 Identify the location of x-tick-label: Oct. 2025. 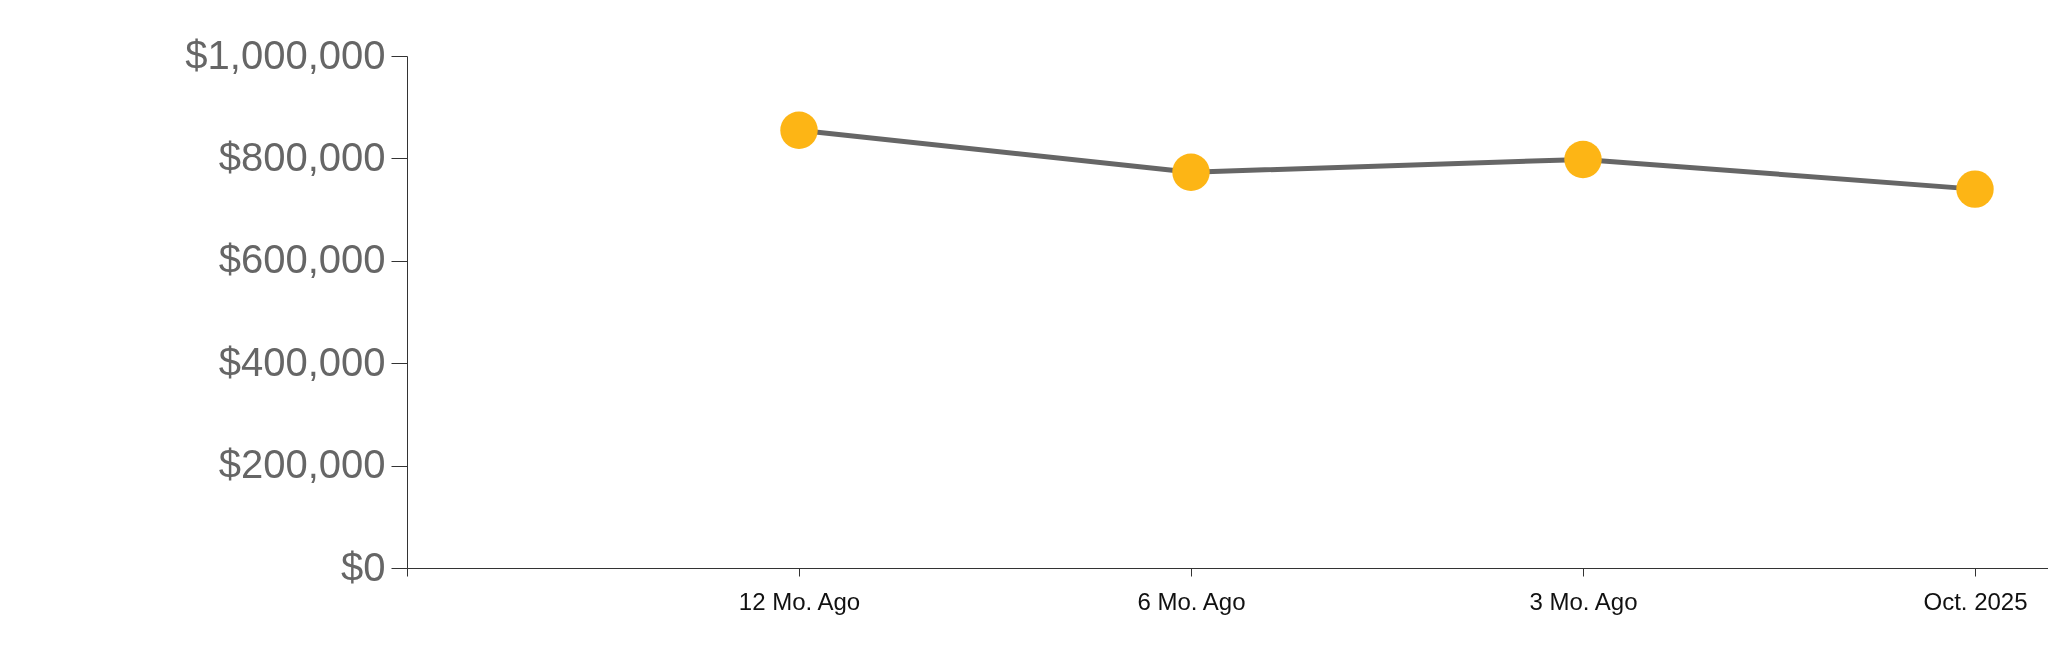
(1975, 601).